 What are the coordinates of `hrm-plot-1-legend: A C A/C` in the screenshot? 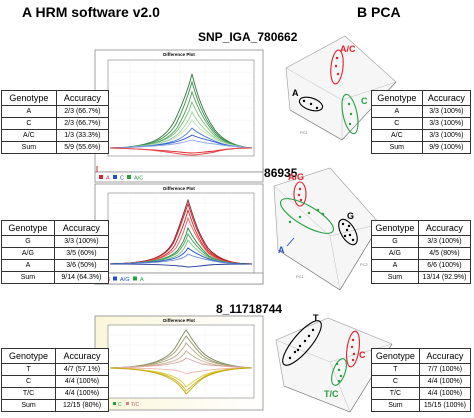 It's located at (121, 178).